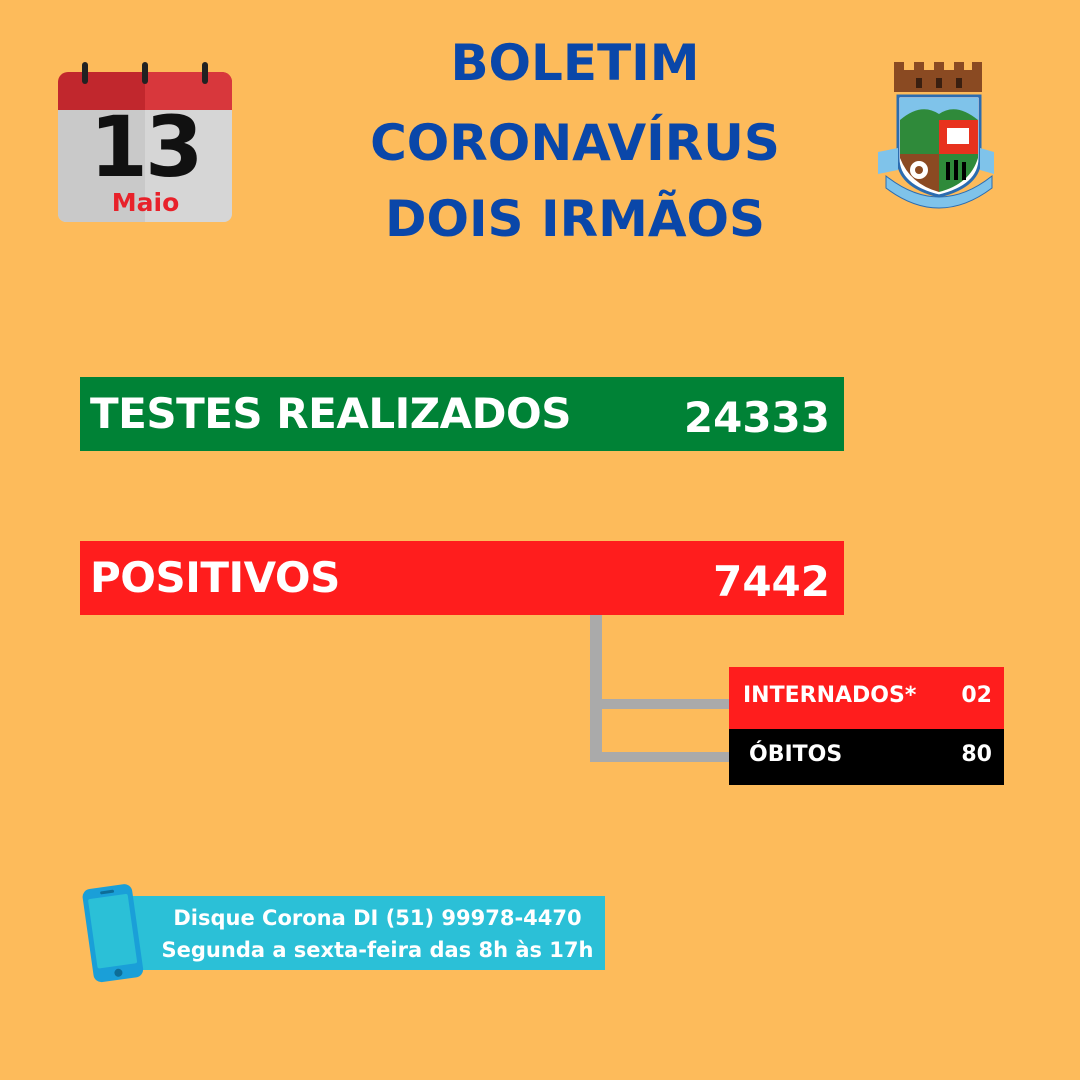  Describe the element at coordinates (377, 918) in the screenshot. I see `contact-phone: Disque Corona DI (51) 99978-4470` at that location.